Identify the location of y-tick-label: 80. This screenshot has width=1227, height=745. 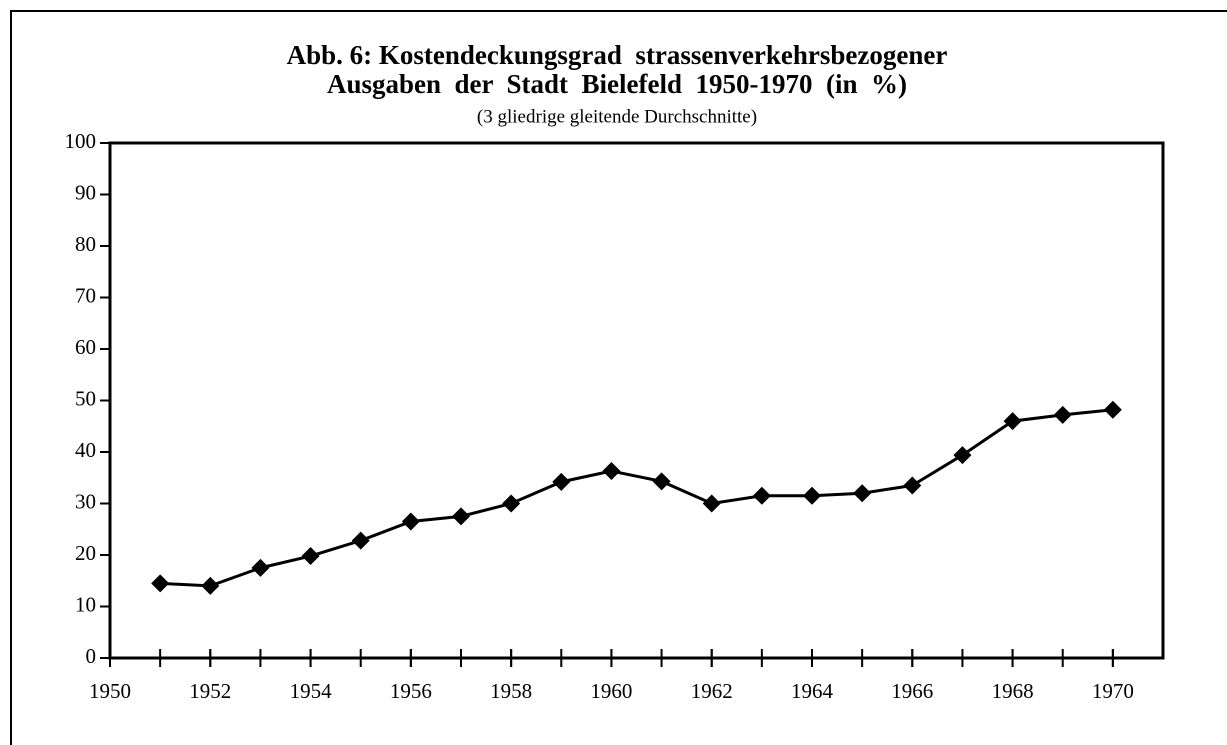
(85, 244).